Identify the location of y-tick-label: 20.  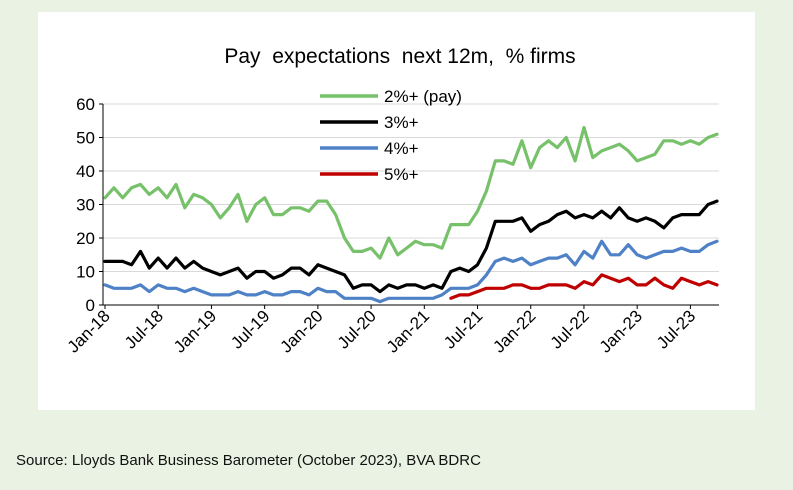
(85, 238).